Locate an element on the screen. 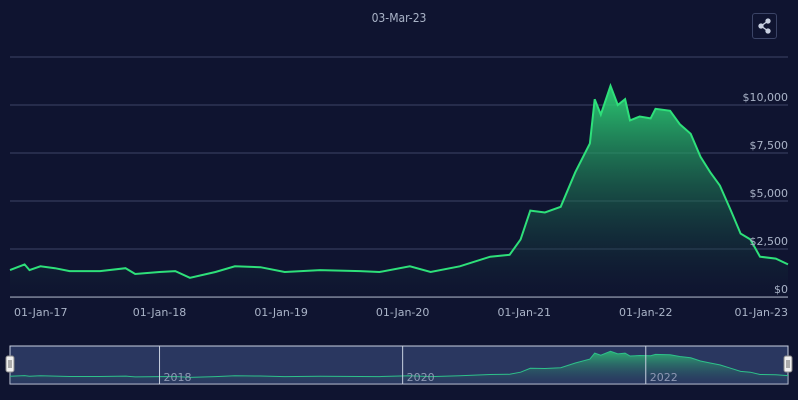  x-tick-label: 01-Jan-21 is located at coordinates (524, 312).